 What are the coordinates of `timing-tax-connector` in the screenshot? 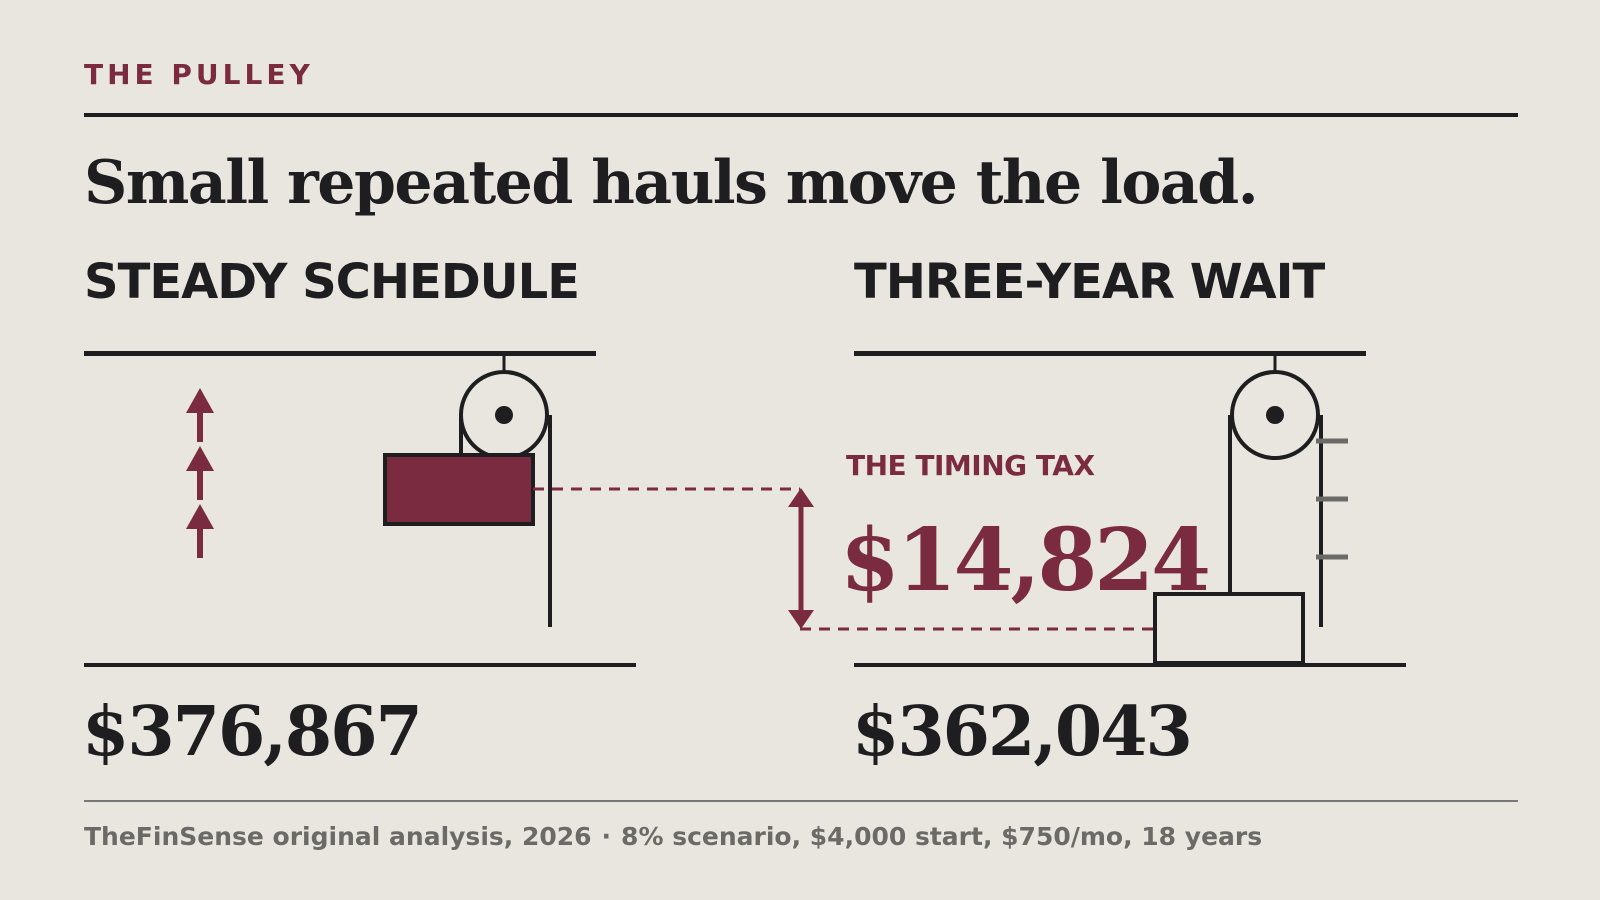 It's located at (844, 559).